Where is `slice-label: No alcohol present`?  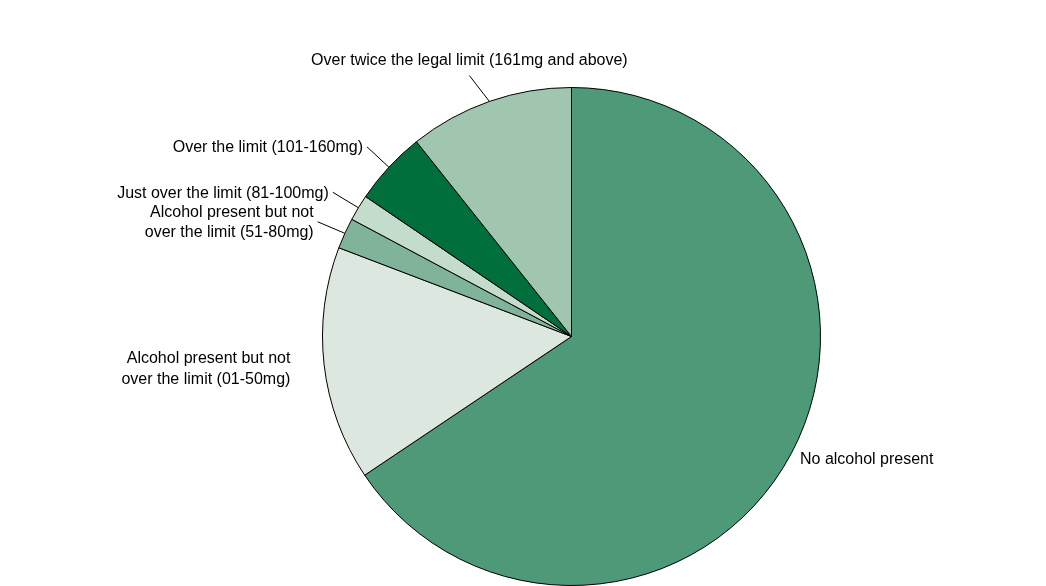
slice-label: No alcohol present is located at coordinates (866, 458).